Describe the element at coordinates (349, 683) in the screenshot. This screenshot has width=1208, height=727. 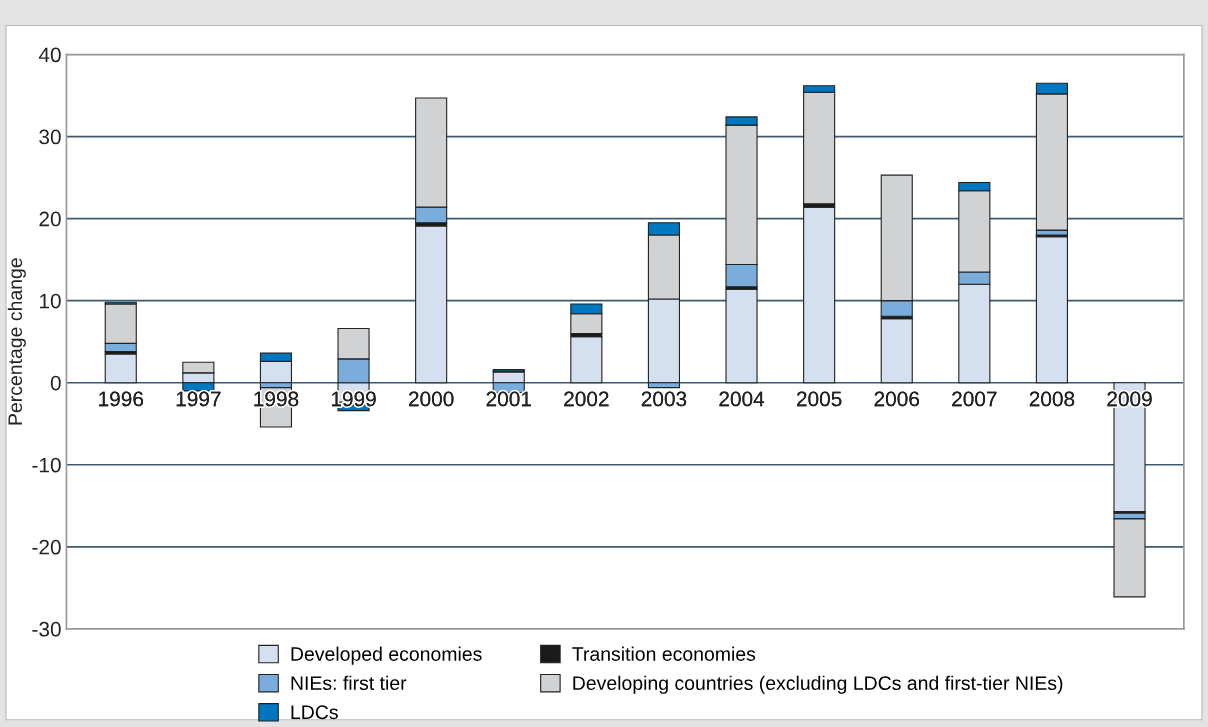
I see `legend-label: NIEs: first tier` at that location.